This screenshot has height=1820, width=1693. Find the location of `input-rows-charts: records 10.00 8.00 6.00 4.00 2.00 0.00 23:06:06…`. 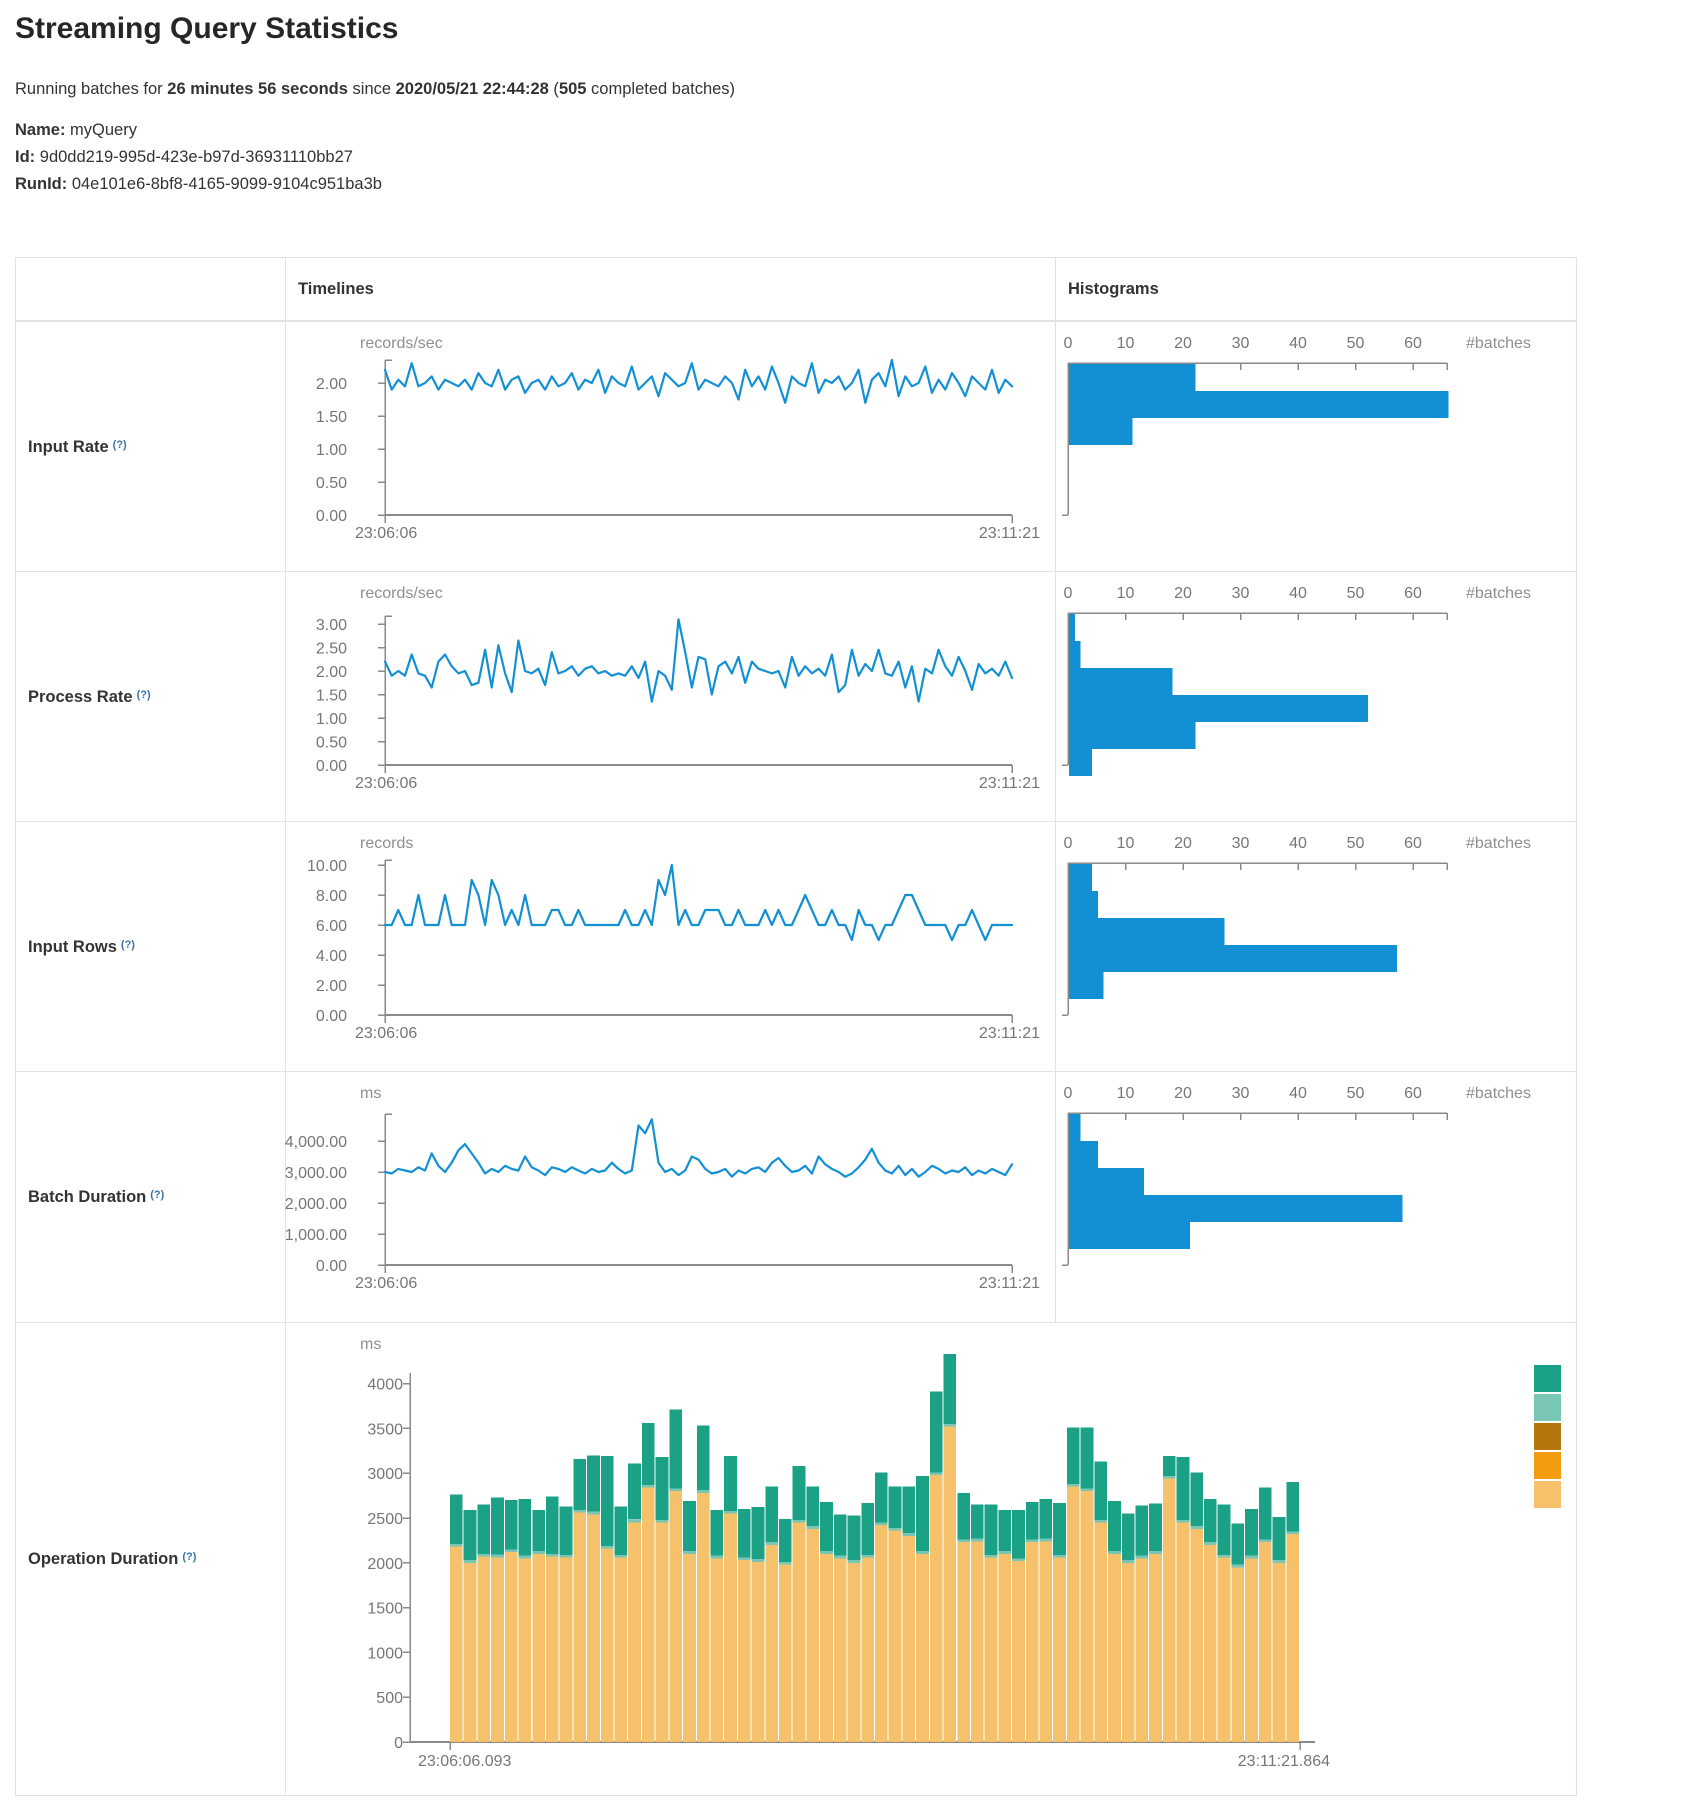

input-rows-charts: records 10.00 8.00 6.00 4.00 2.00 0.00 23:06:06… is located at coordinates (796, 947).